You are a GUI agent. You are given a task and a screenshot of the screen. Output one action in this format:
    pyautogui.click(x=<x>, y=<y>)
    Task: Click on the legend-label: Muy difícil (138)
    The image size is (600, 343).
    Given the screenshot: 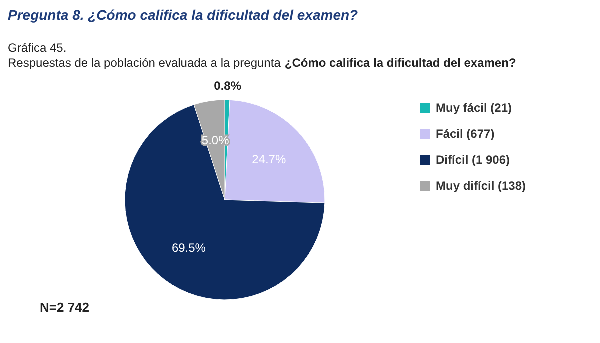 What is the action you would take?
    pyautogui.click(x=481, y=186)
    